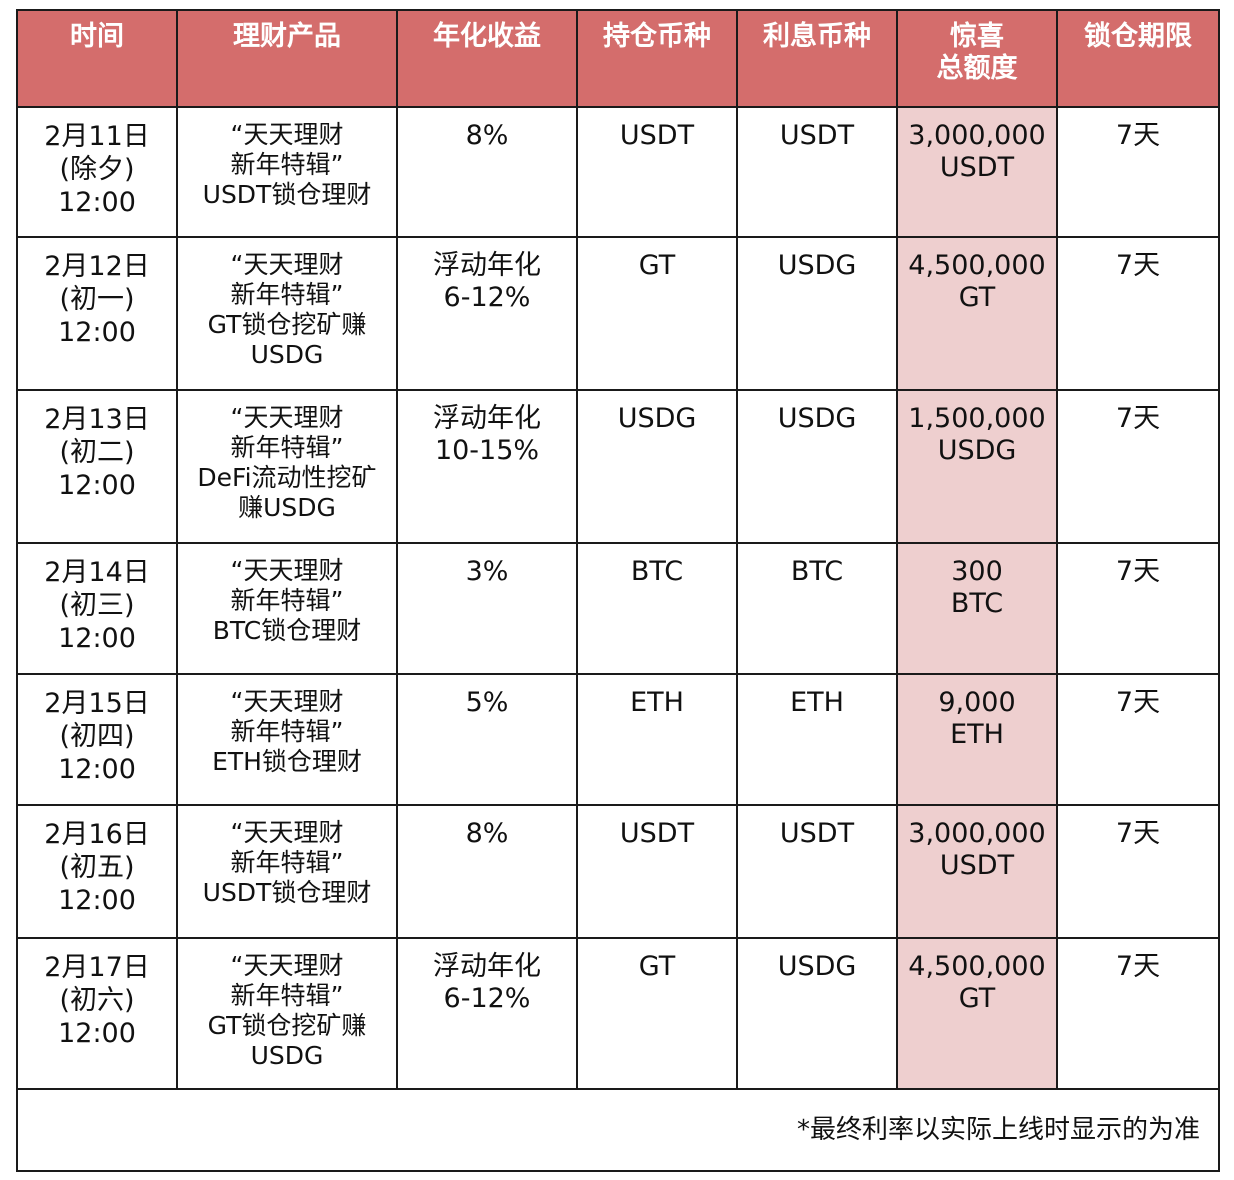 Image resolution: width=1234 pixels, height=1180 pixels. What do you see at coordinates (287, 739) in the screenshot?
I see `product-cell: “天天理财 新年特辑” ETH锁仓理财` at bounding box center [287, 739].